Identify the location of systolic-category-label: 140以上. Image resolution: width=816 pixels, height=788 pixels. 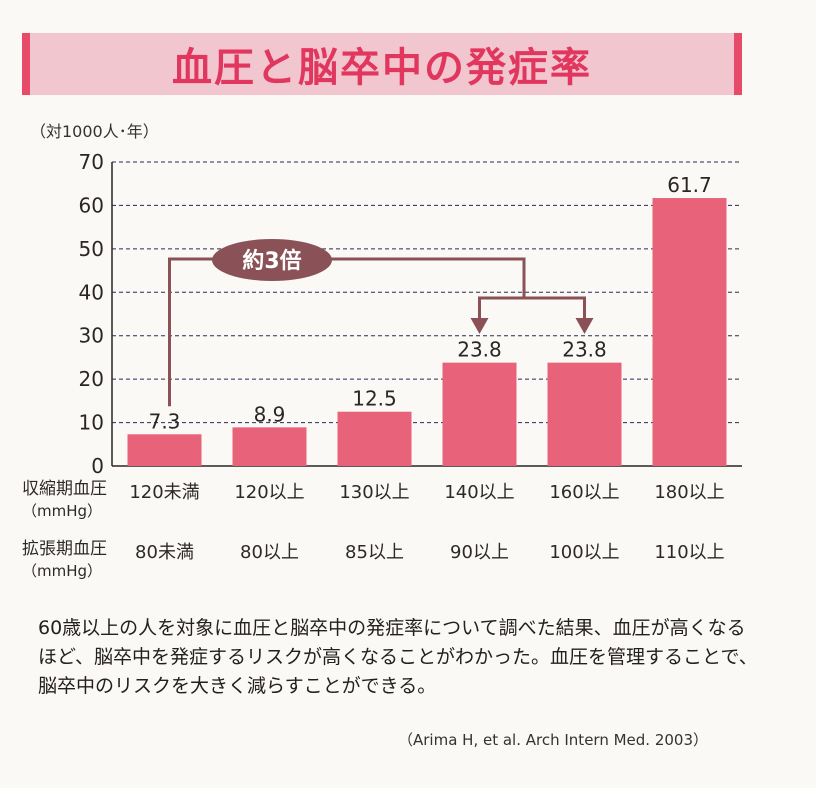
(479, 492).